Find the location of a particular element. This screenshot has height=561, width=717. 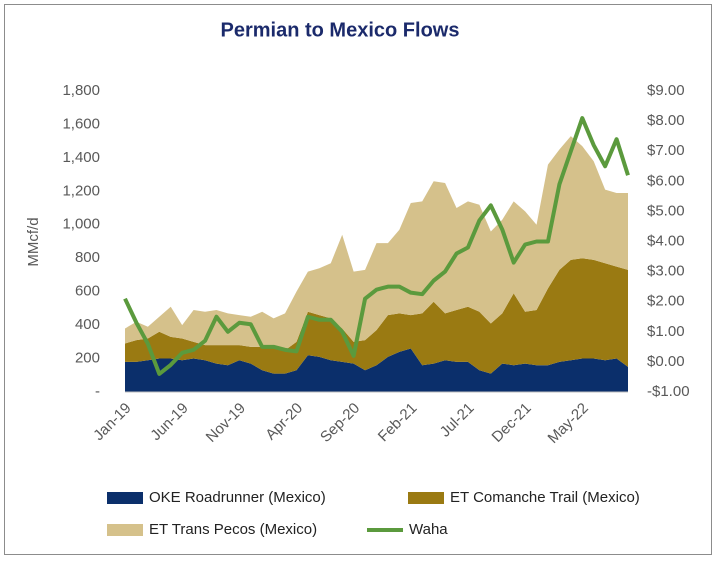

y2-tick-label: $1.00 is located at coordinates (666, 331).